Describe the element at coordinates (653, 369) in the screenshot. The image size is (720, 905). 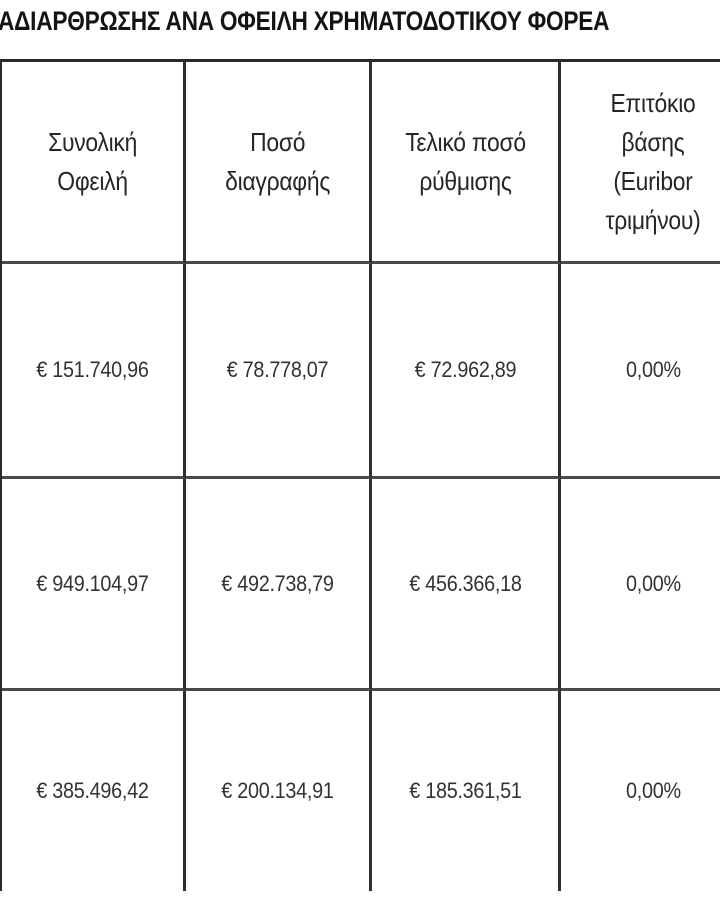
I see `value-row1-rate: 0,00%` at that location.